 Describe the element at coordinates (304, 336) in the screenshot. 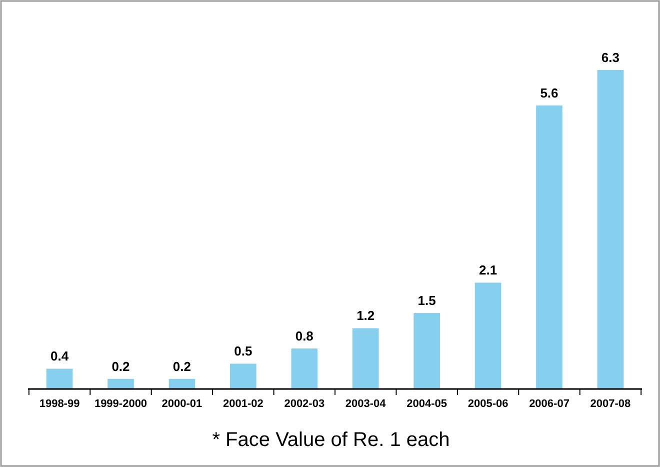

I see `data-label: 0.8` at that location.